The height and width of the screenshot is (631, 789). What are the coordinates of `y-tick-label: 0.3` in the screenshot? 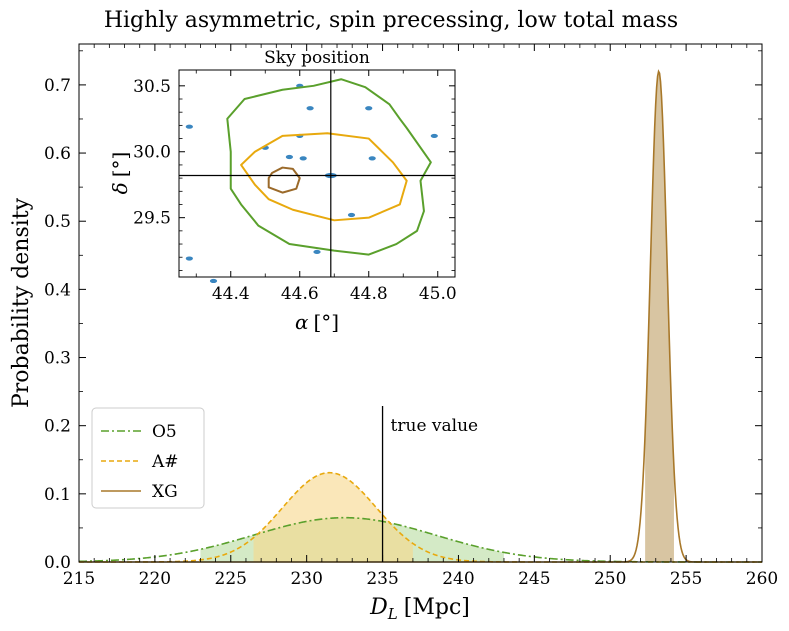 It's located at (57, 359).